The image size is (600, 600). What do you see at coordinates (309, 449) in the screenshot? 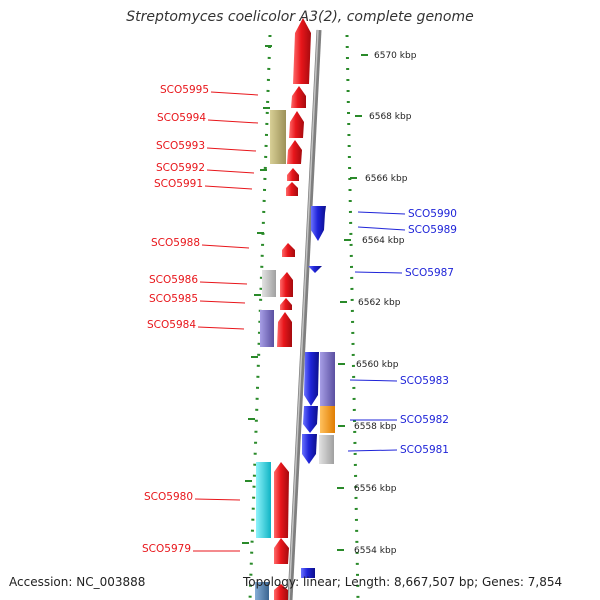
I see `gene-arrow-sco5981` at bounding box center [309, 449].